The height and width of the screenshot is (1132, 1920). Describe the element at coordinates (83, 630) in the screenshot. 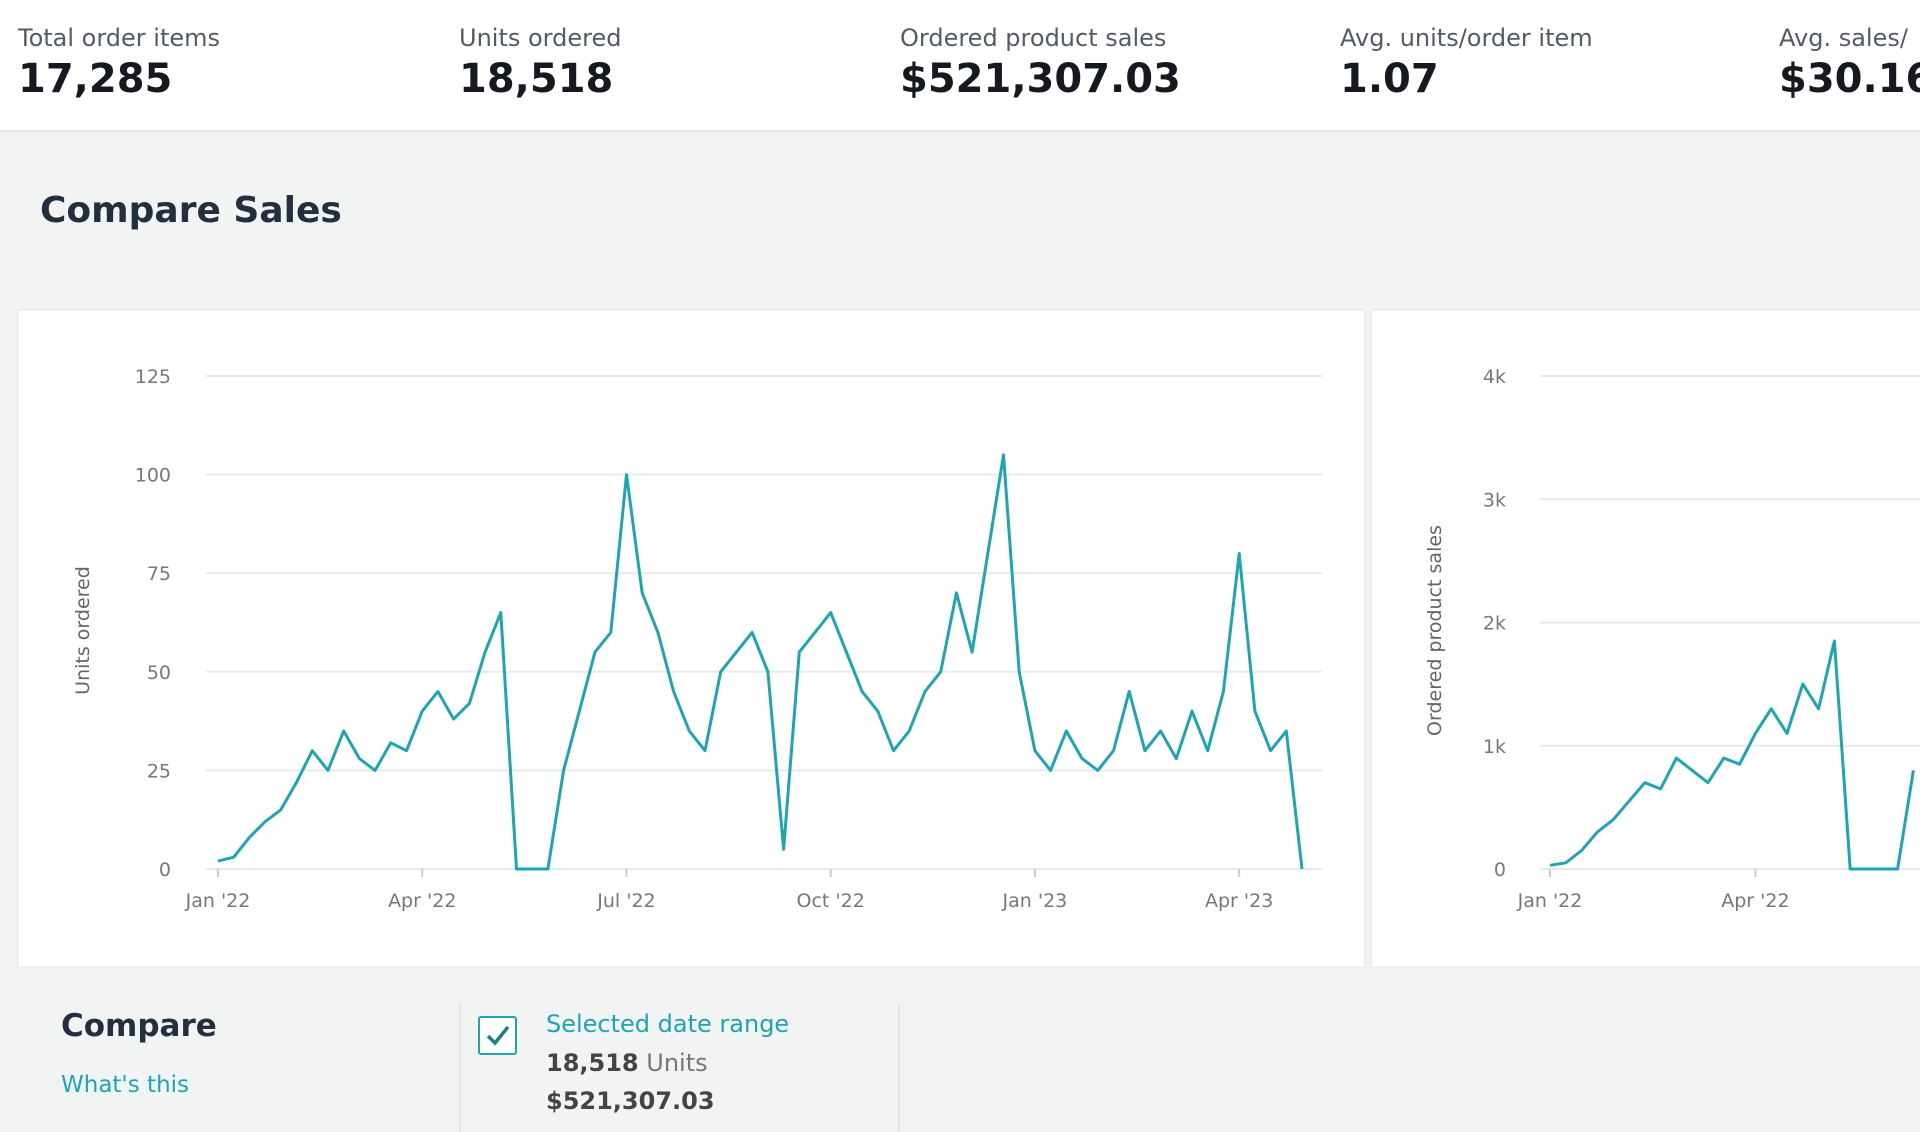

I see `y-axis-title: Units ordered` at that location.